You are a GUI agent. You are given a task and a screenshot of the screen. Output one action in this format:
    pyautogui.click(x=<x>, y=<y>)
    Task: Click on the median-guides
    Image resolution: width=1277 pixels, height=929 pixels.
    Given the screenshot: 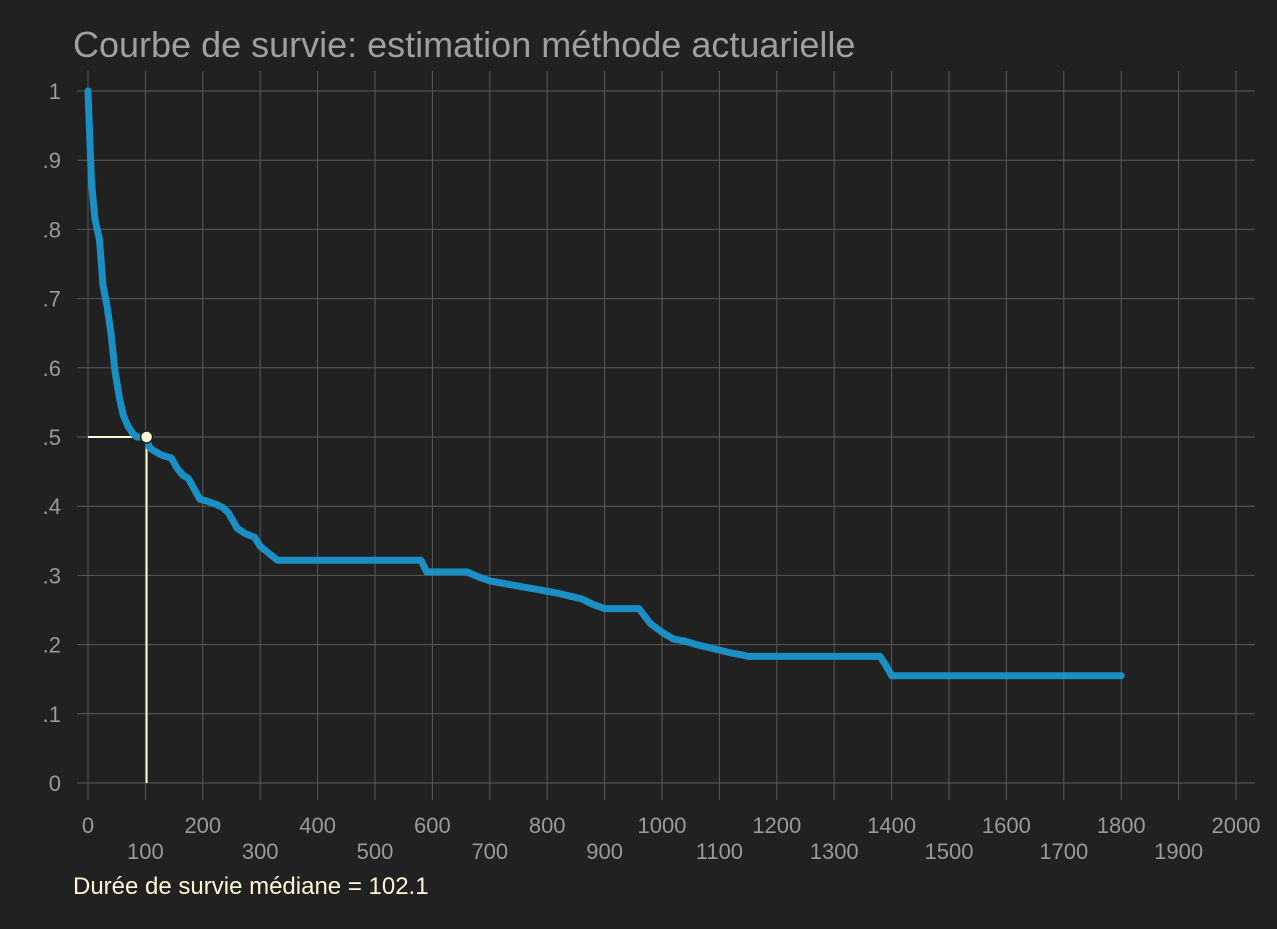 What is the action you would take?
    pyautogui.click(x=118, y=609)
    